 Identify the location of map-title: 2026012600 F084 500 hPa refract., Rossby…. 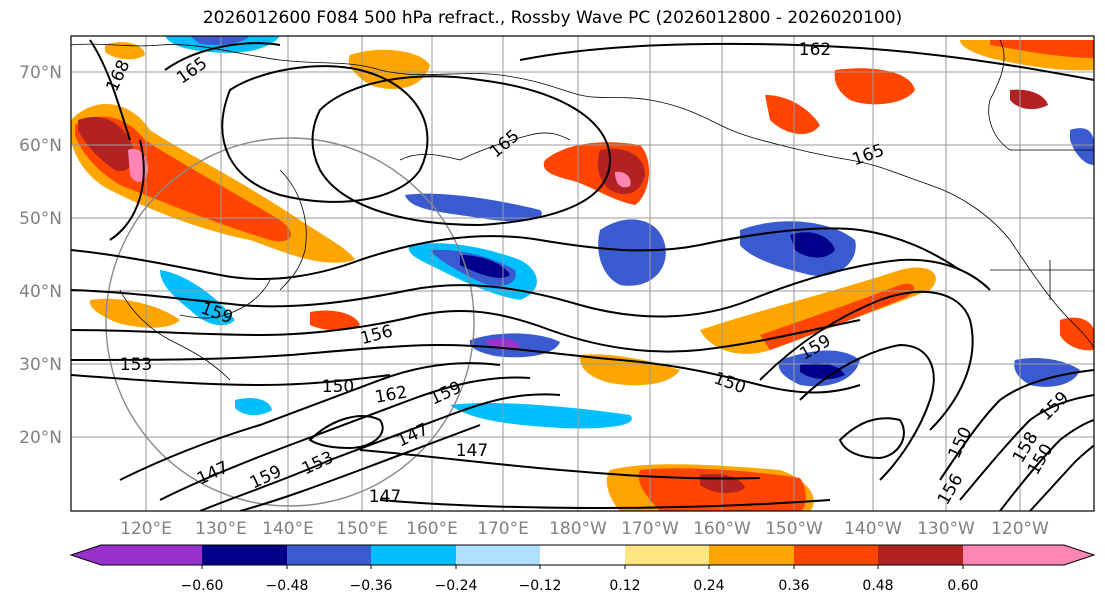
(552, 18).